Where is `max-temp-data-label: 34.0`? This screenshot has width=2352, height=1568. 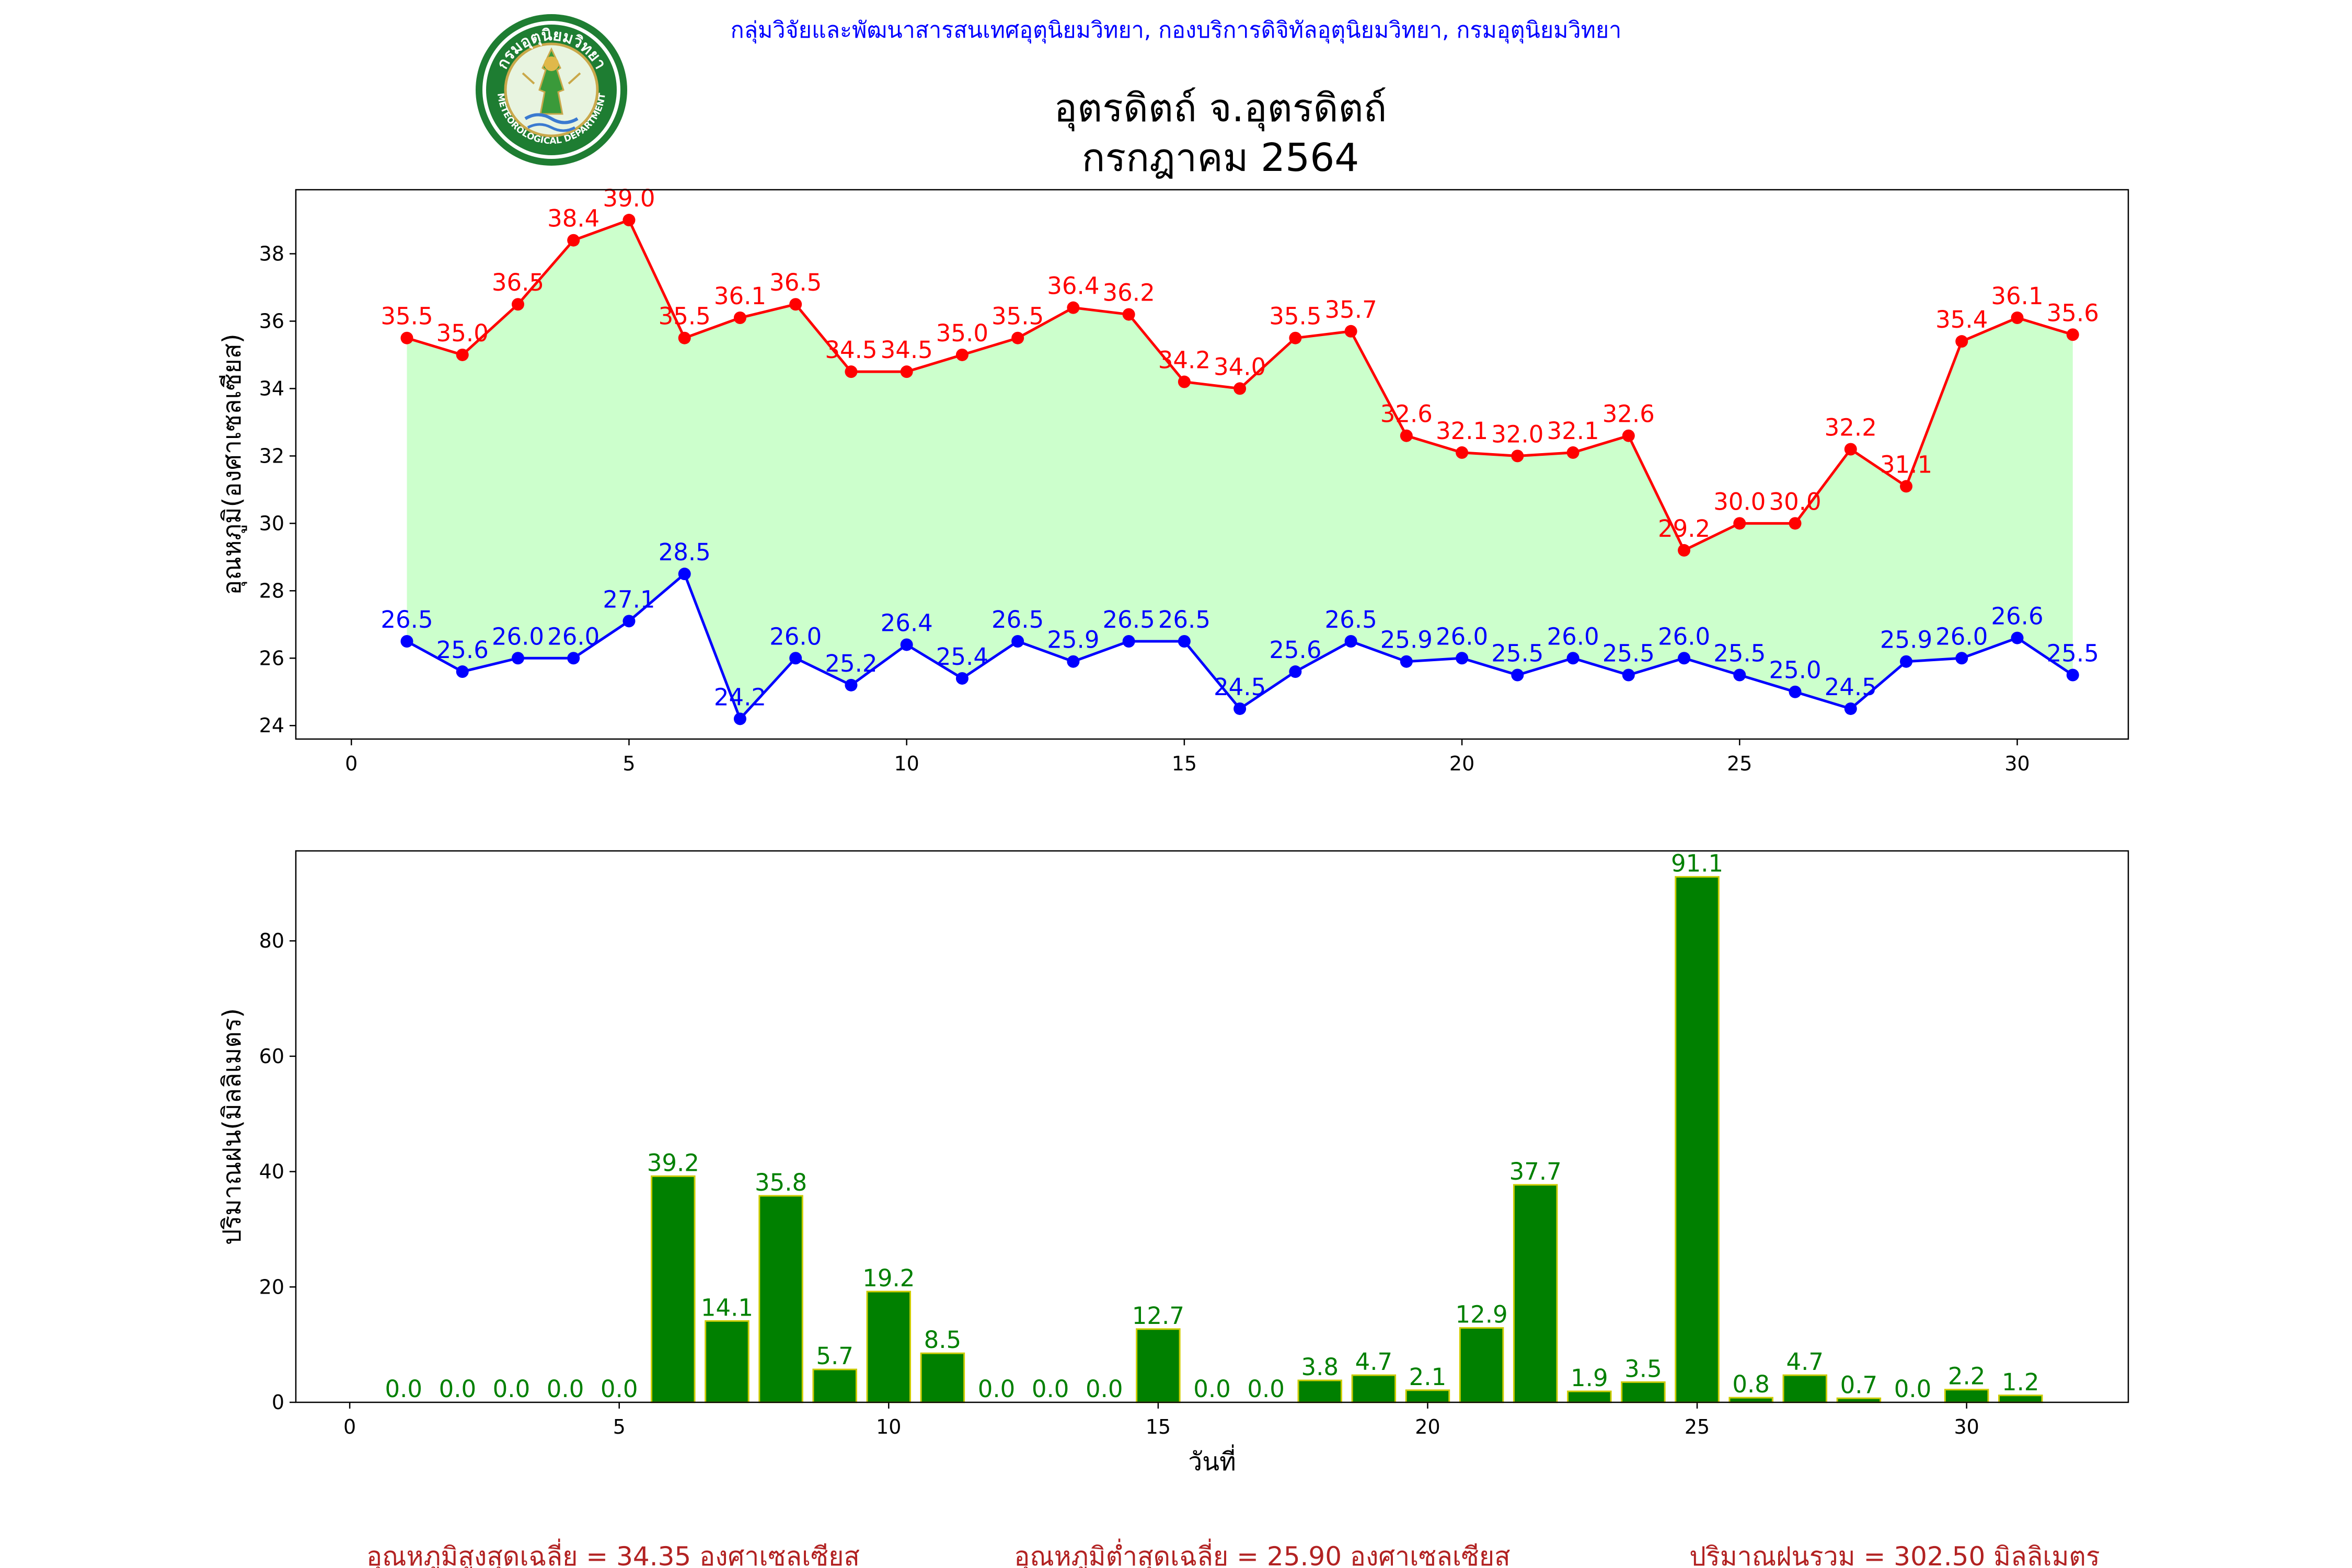
max-temp-data-label: 34.0 is located at coordinates (1240, 367).